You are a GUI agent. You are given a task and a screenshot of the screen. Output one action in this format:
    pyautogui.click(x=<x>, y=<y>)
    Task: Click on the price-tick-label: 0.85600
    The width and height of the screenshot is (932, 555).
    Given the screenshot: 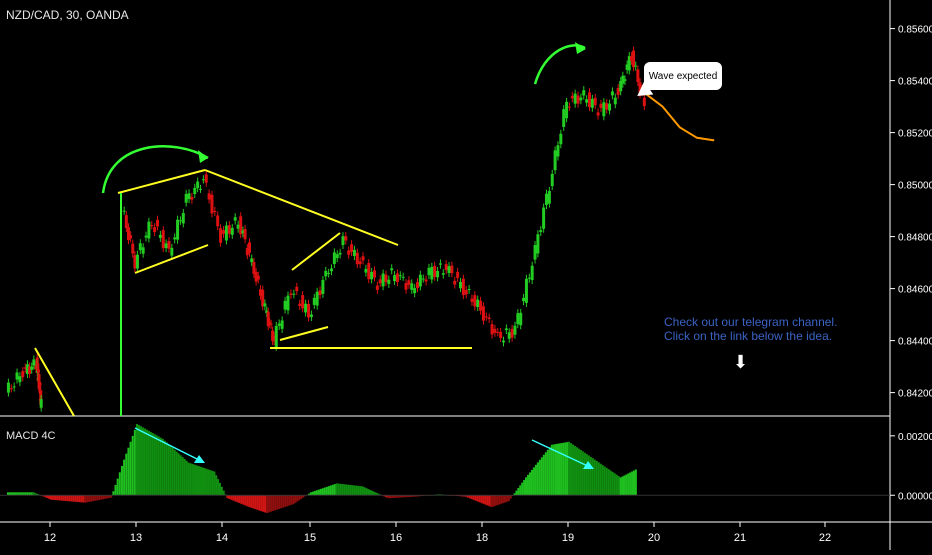 What is the action you would take?
    pyautogui.click(x=915, y=30)
    